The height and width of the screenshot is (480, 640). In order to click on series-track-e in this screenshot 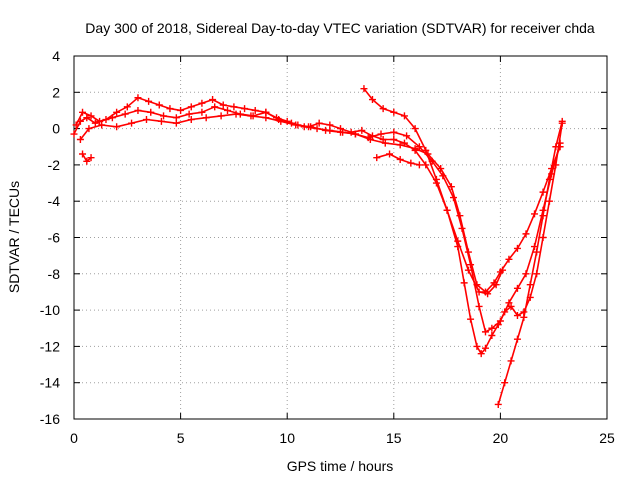, I will do `click(433, 191)`.